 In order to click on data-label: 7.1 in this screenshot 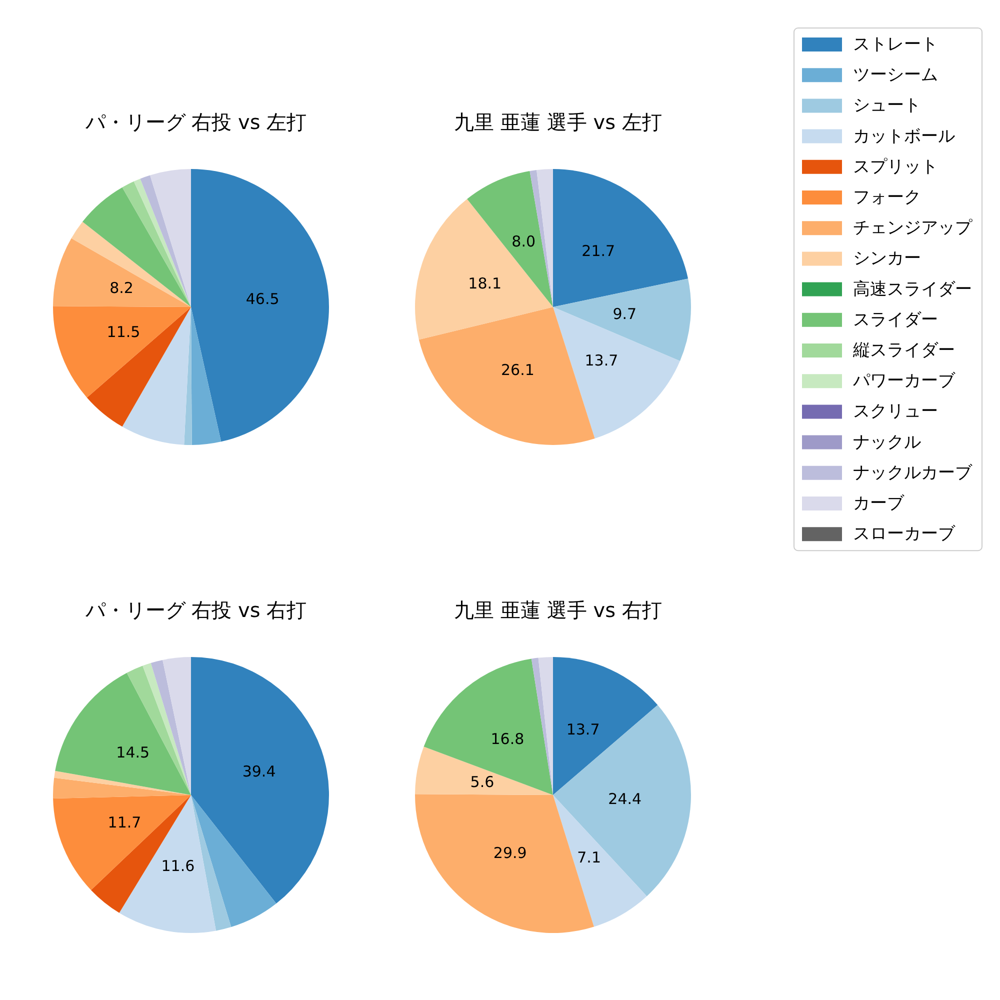, I will do `click(589, 857)`.